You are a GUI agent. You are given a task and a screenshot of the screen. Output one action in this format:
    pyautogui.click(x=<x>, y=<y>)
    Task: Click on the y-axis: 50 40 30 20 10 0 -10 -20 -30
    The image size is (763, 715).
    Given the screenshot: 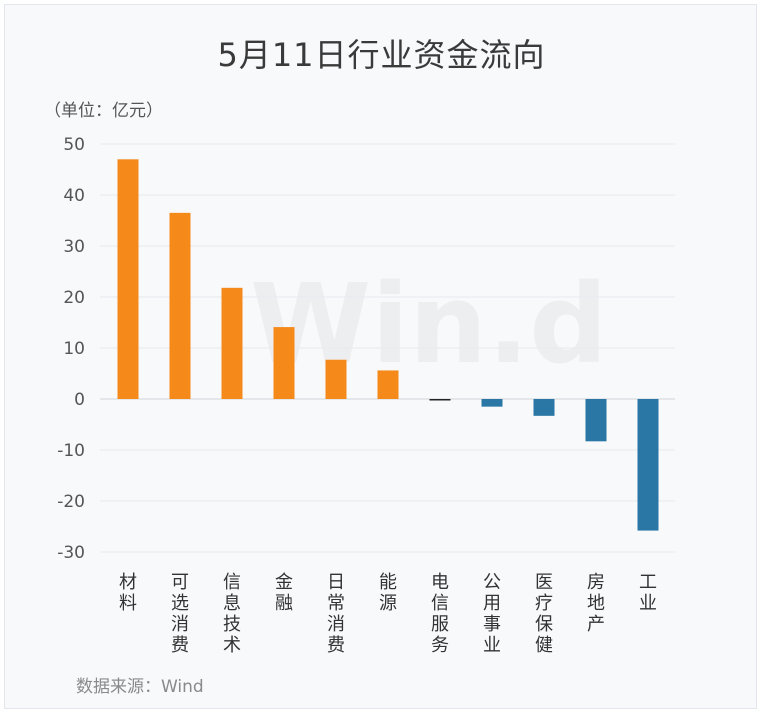 What is the action you would take?
    pyautogui.click(x=71, y=349)
    